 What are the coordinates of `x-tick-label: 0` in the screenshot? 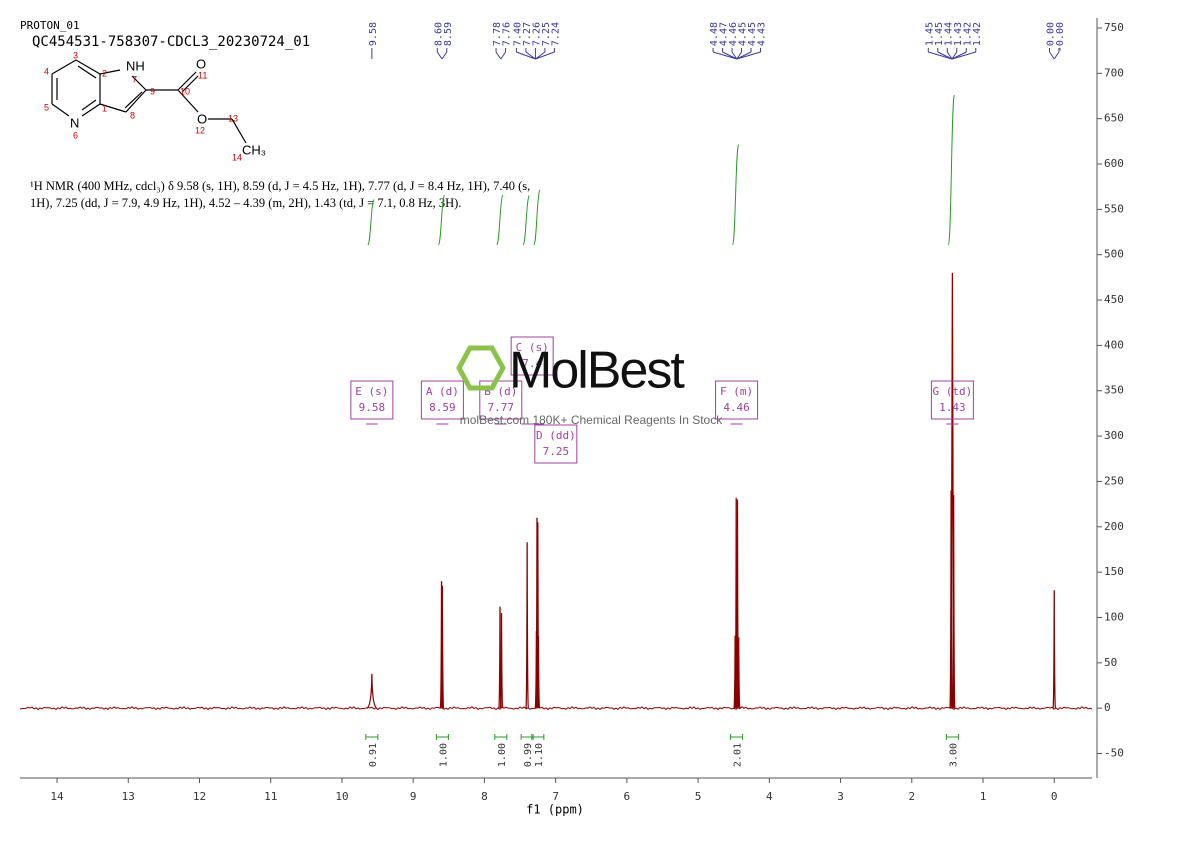 It's located at (1054, 796).